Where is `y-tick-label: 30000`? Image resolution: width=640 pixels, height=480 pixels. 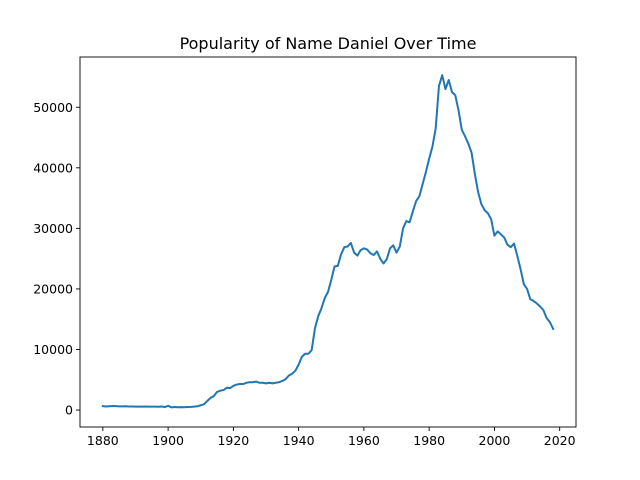 y-tick-label: 30000 is located at coordinates (53, 228).